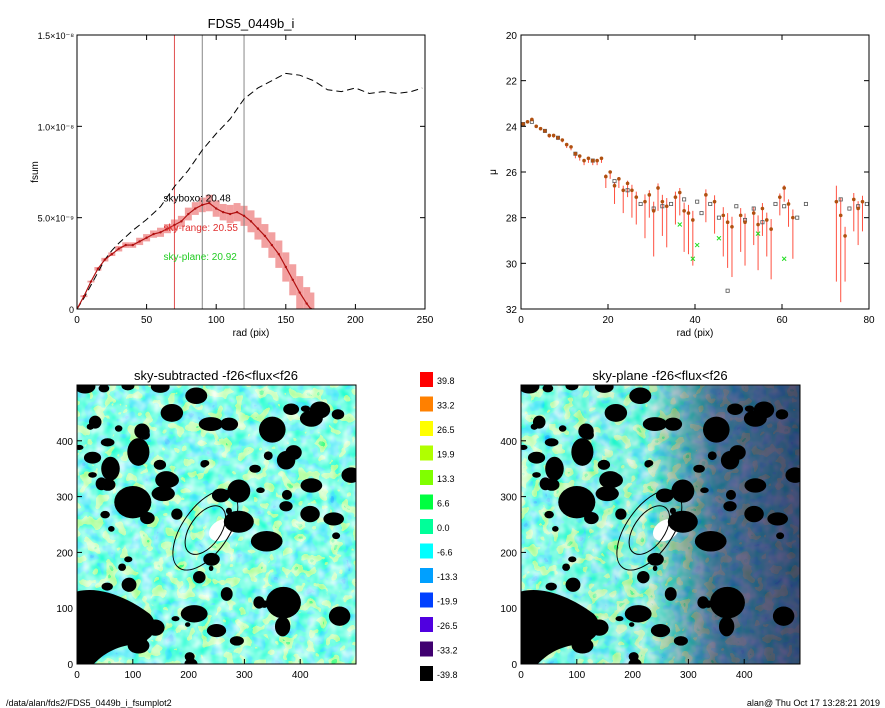 This screenshot has height=708, width=885. What do you see at coordinates (649, 530) in the screenshot?
I see `sky-plane-aperture-ellipse` at bounding box center [649, 530].